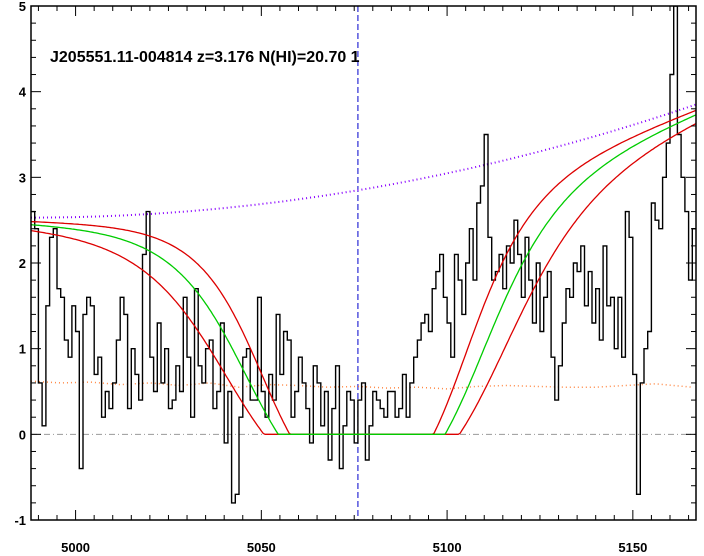  What do you see at coordinates (75, 547) in the screenshot?
I see `x-tick-label: 5000` at bounding box center [75, 547].